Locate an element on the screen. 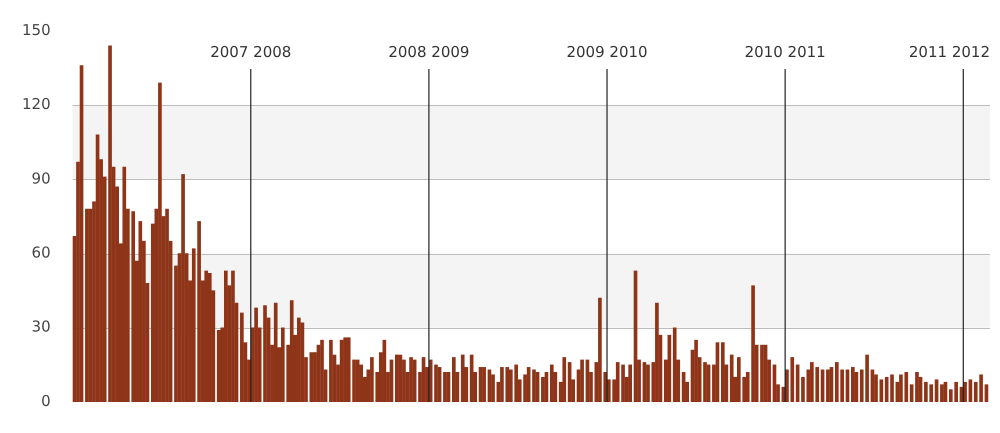 Image resolution: width=1000 pixels, height=433 pixels. y-tick-label: 120 is located at coordinates (36, 104).